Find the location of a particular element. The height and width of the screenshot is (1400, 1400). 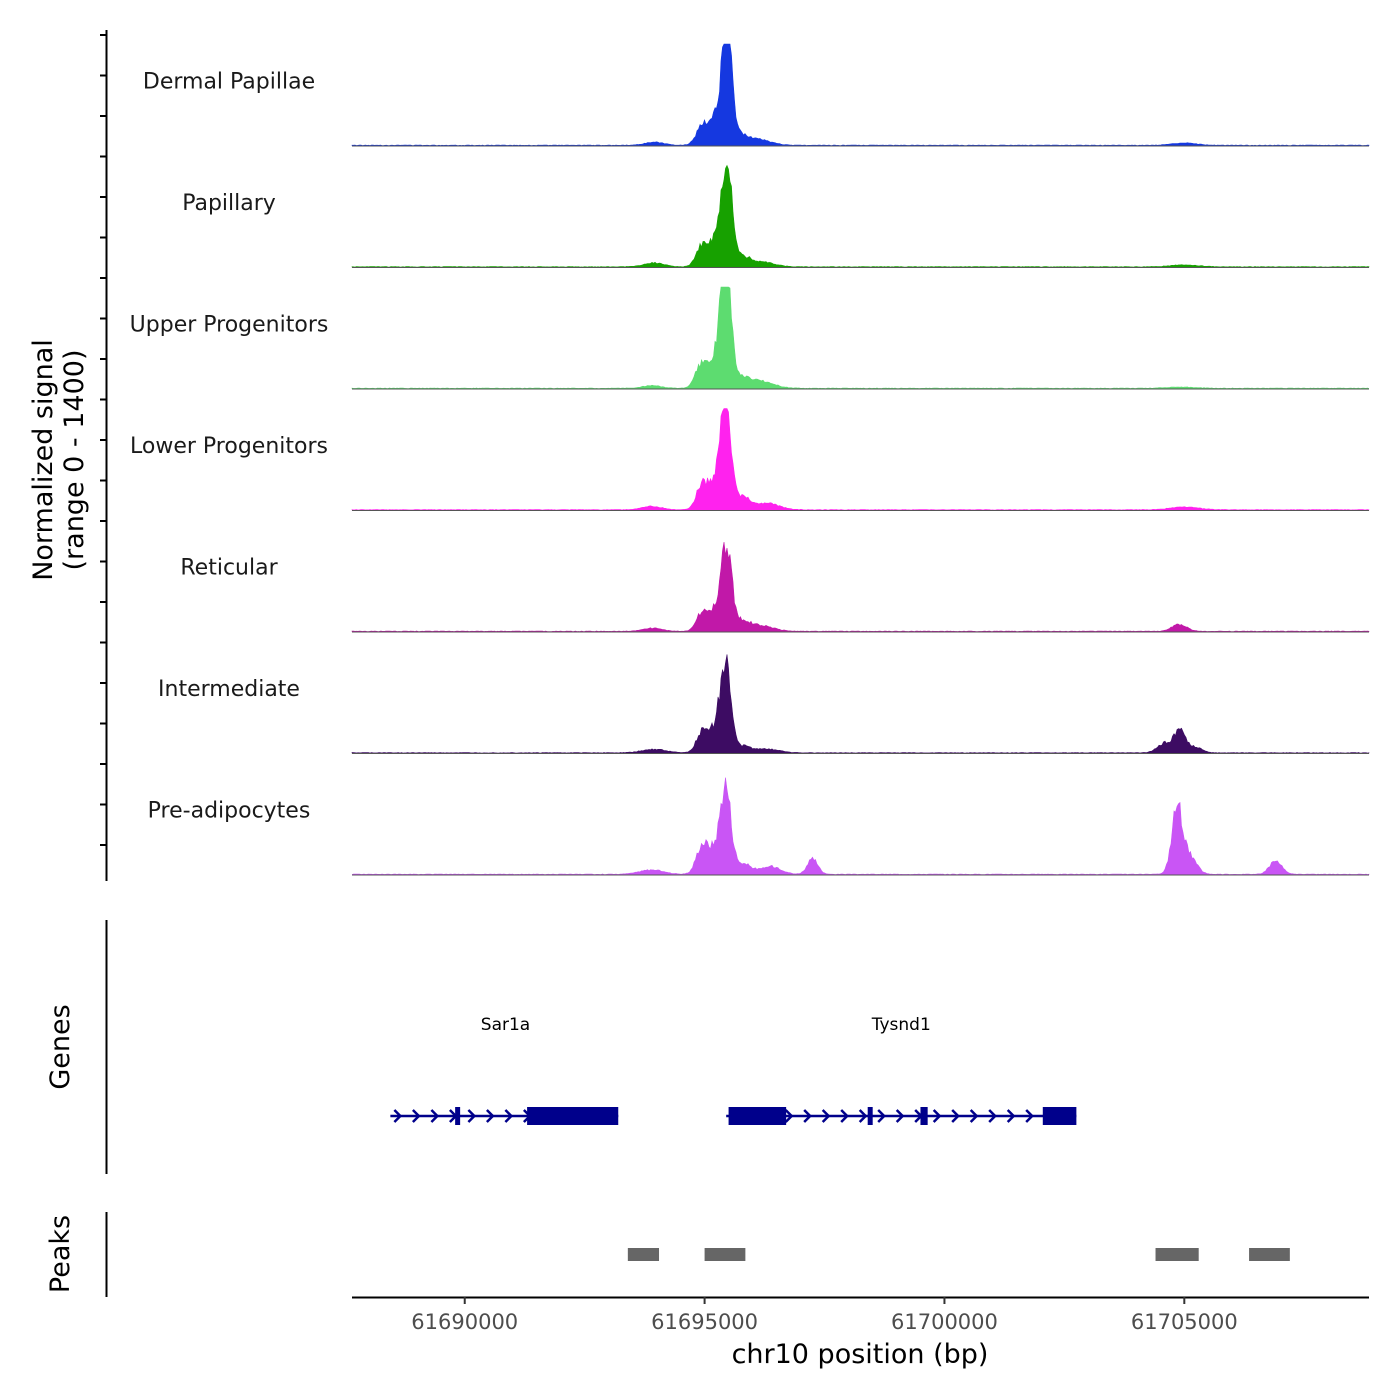

track-label: Papillary is located at coordinates (229, 203).